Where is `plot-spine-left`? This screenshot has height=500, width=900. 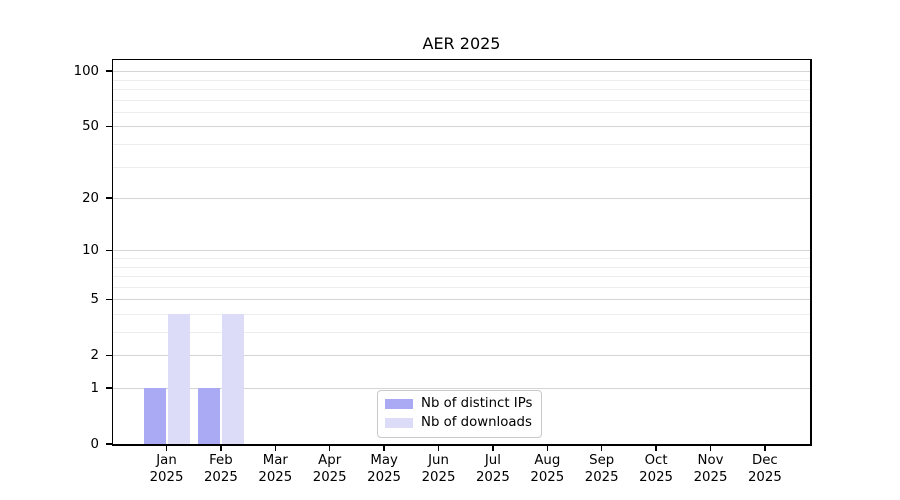
plot-spine-left is located at coordinates (112, 252).